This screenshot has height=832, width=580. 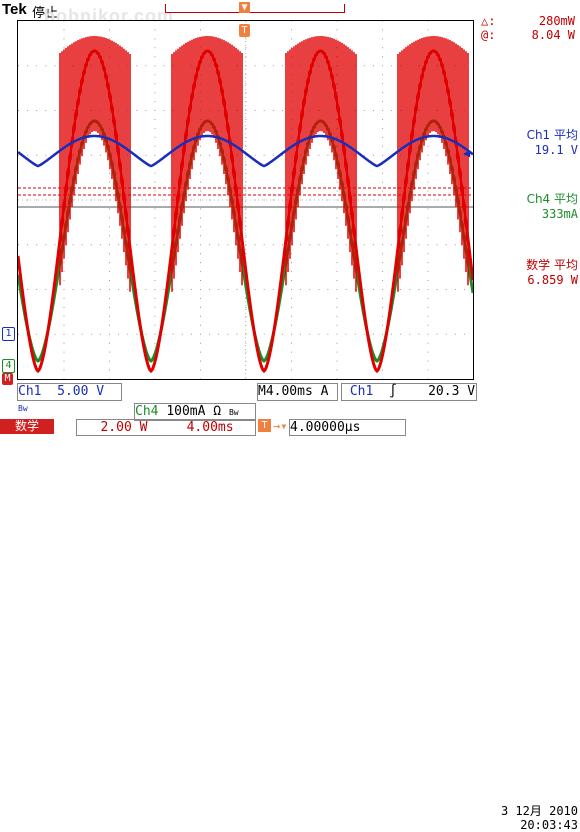 I want to click on measurement-ch4: Ch4 平均 333mA, so click(x=528, y=207).